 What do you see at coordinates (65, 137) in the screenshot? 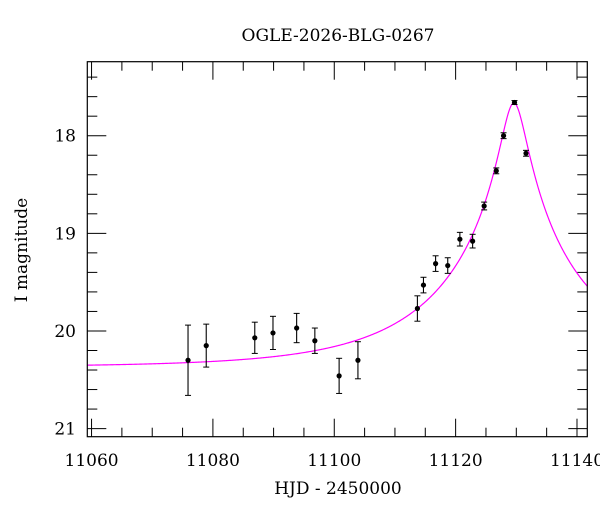
I see `y-tick-label: 18` at bounding box center [65, 137].